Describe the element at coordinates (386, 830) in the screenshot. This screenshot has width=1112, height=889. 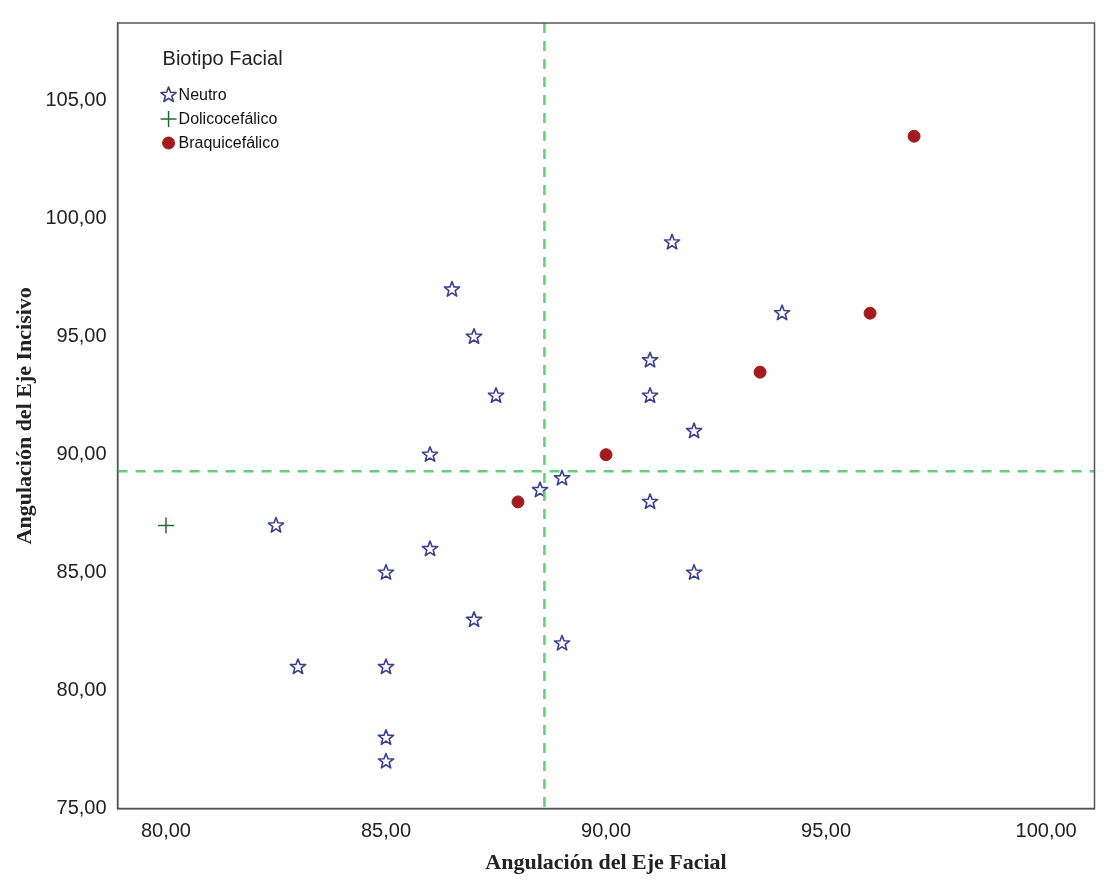
I see `x-tick-label: 85,00` at that location.